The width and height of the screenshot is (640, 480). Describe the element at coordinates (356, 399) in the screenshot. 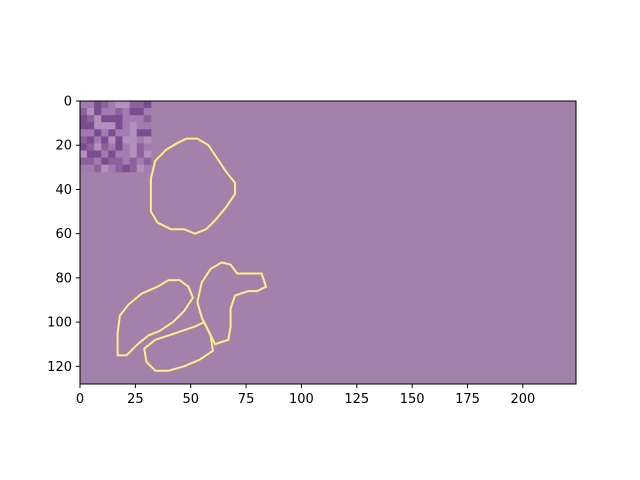

I see `x-tick-label: 125` at that location.